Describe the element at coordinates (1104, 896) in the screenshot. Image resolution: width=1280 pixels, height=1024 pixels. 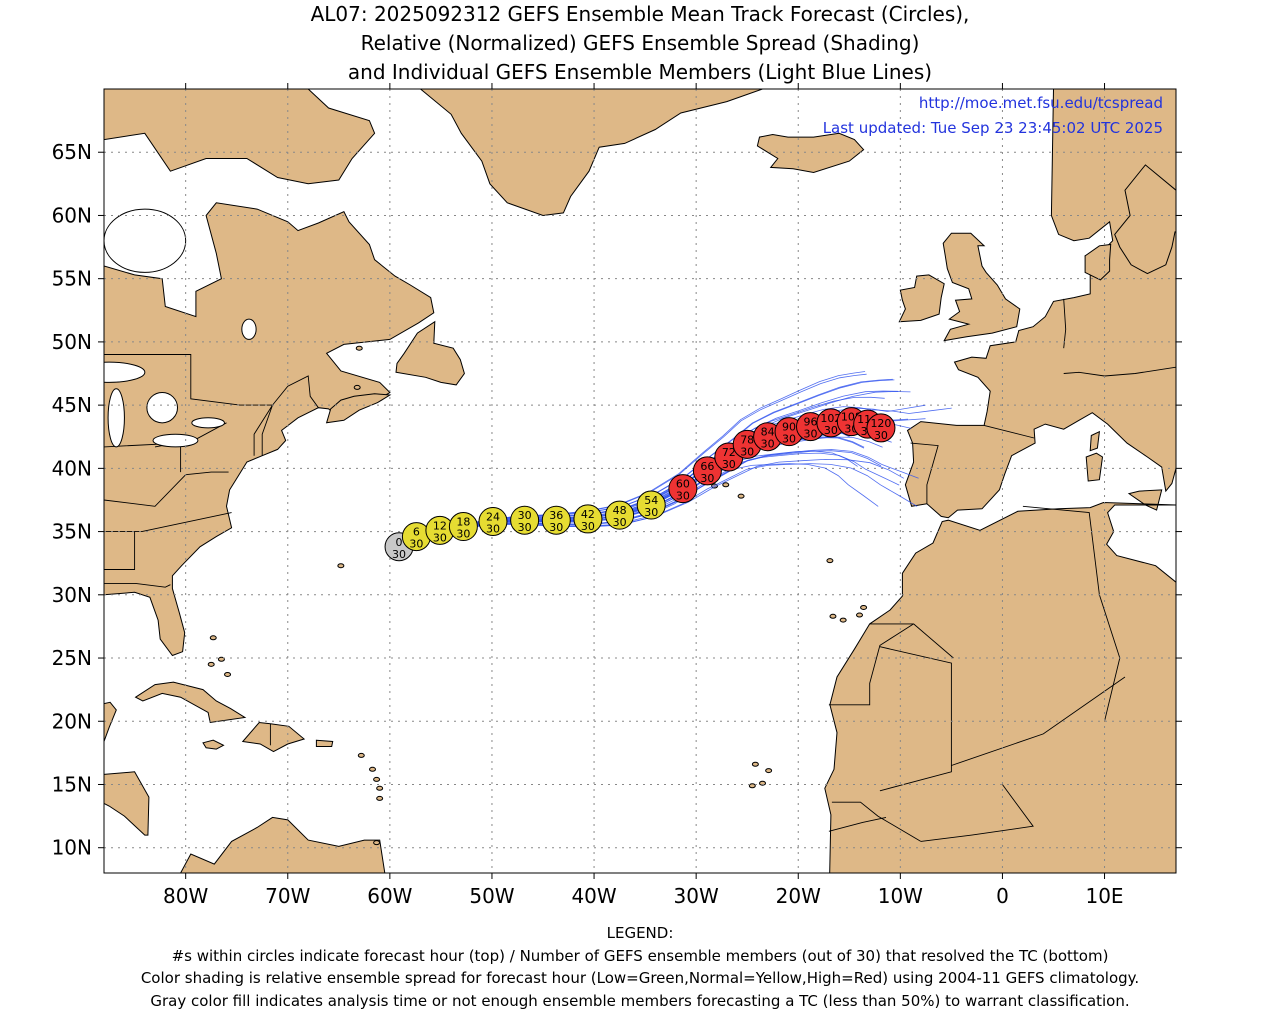
I see `lon-label: 10E` at that location.